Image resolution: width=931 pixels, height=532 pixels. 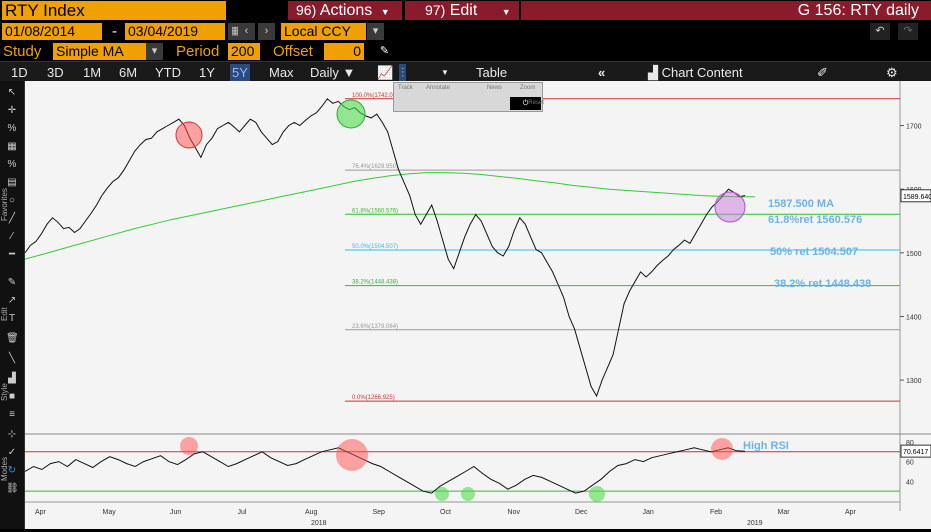 What do you see at coordinates (12, 414) in the screenshot?
I see `width-icon: ≡` at bounding box center [12, 414].